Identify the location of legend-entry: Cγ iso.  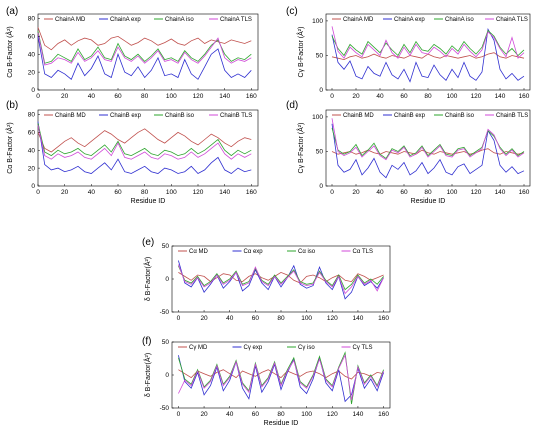
(306, 348).